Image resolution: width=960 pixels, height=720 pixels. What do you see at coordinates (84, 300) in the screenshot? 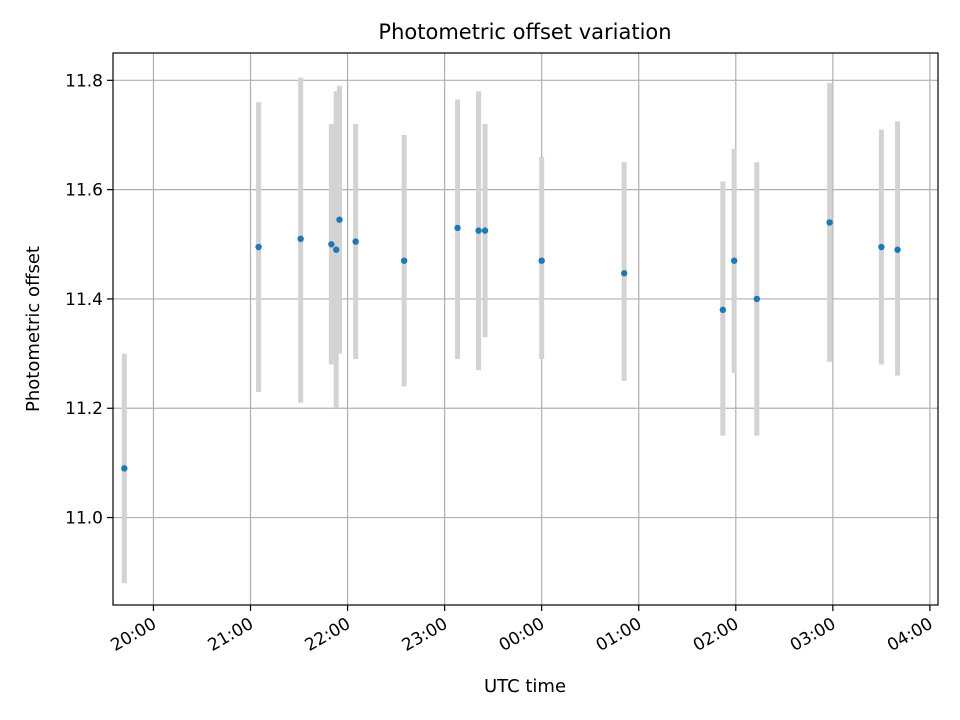
I see `y-tick-label: 11.4` at bounding box center [84, 300].